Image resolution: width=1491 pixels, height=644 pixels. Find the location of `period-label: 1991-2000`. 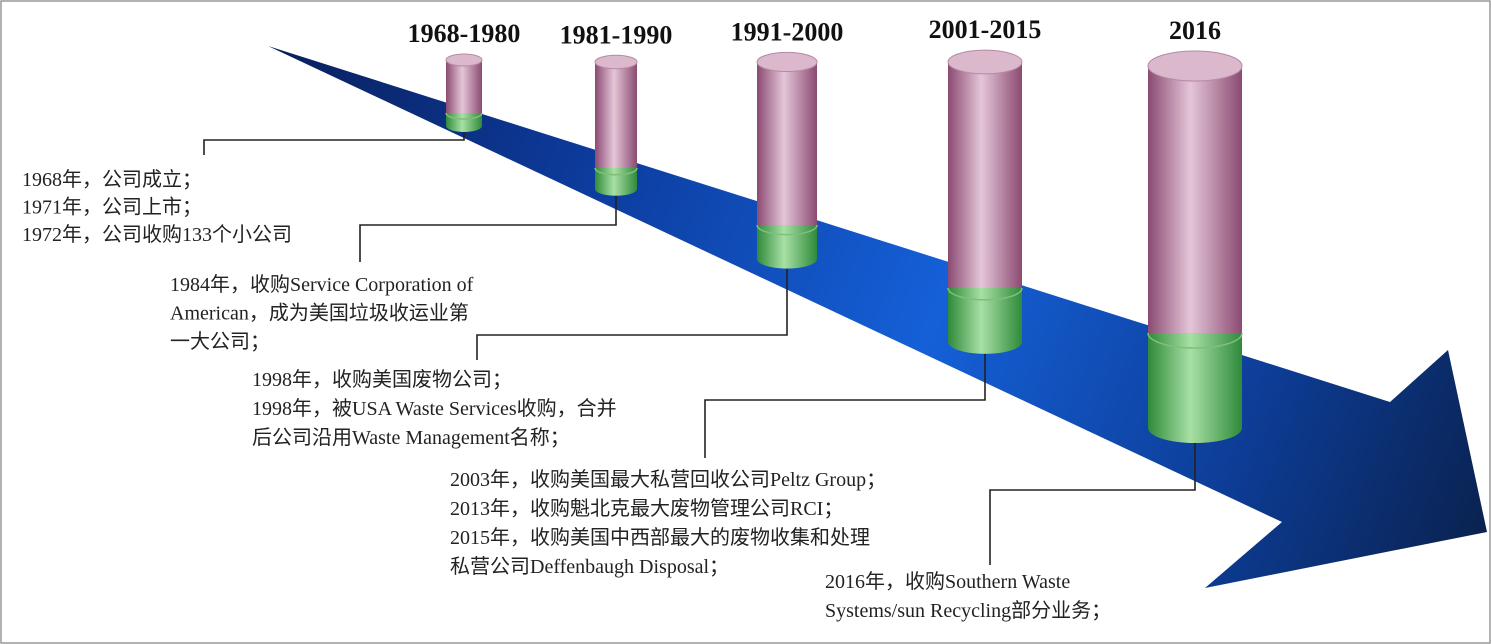

period-label: 1991-2000 is located at coordinates (787, 31).